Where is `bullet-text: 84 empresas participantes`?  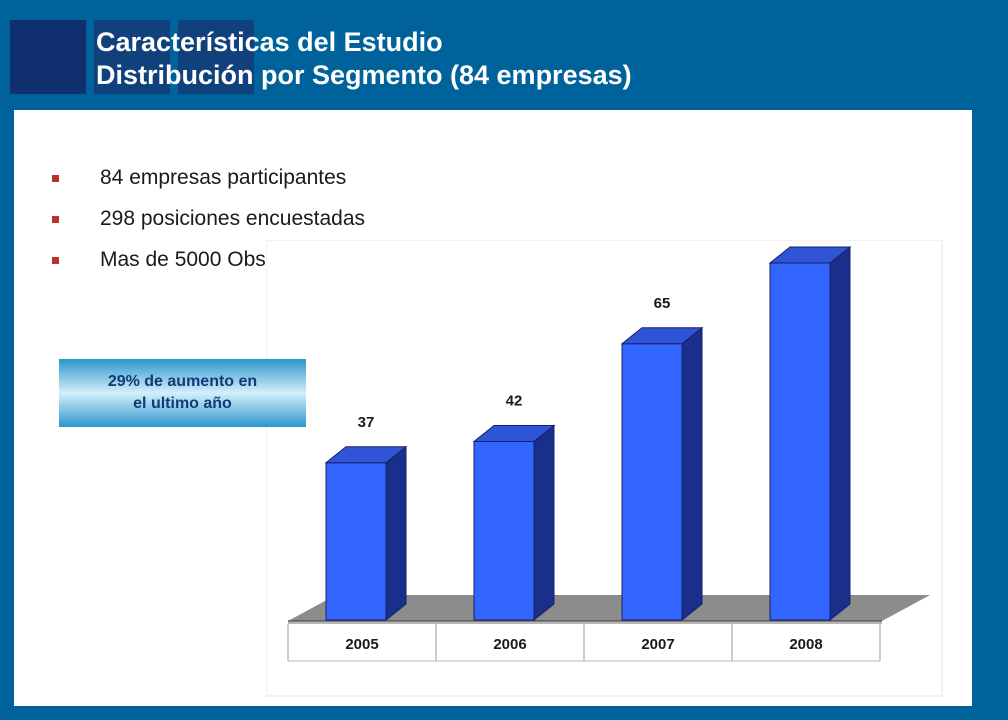 bullet-text: 84 empresas participantes is located at coordinates (223, 177).